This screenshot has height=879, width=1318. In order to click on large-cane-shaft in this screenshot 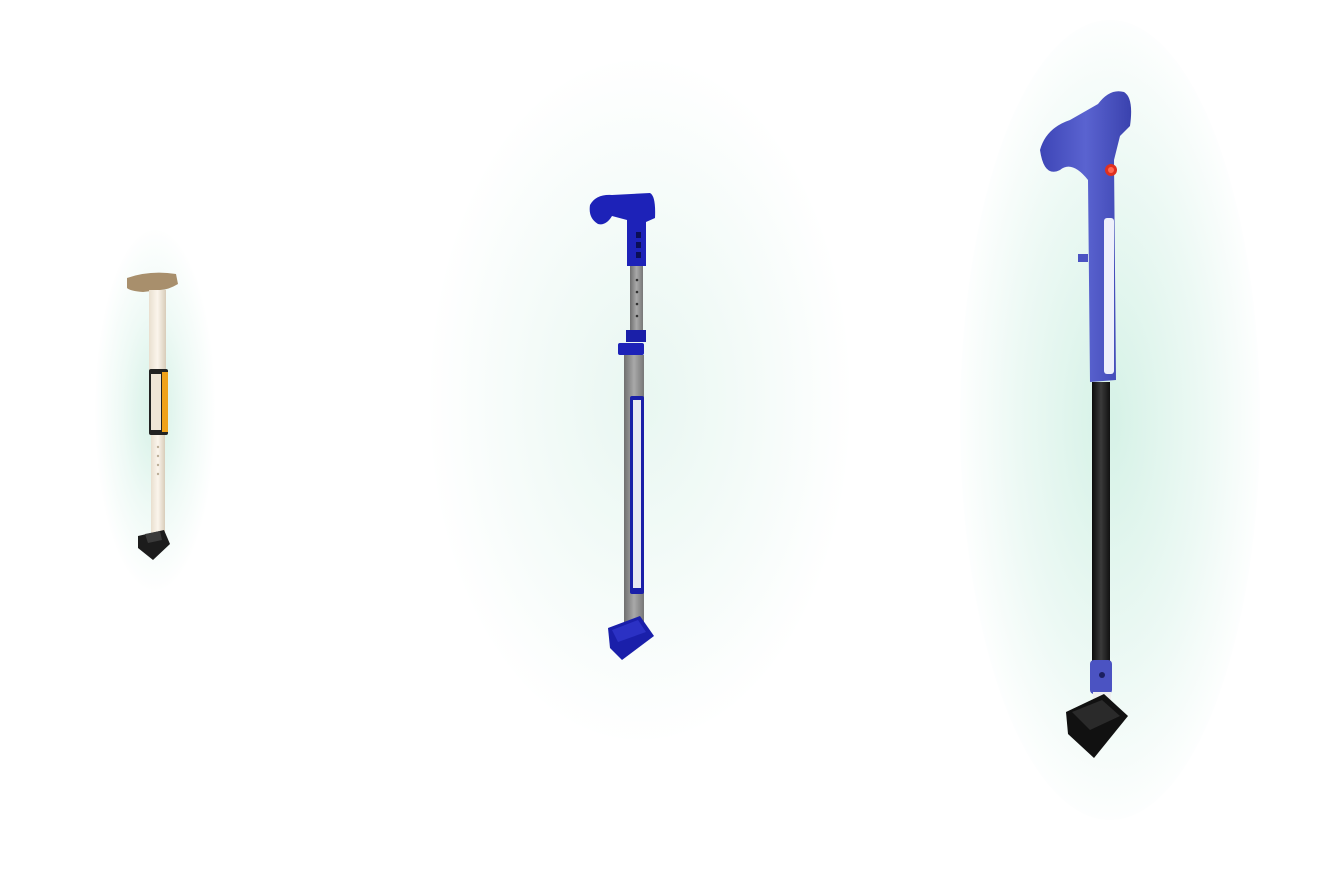, I will do `click(1101, 523)`.